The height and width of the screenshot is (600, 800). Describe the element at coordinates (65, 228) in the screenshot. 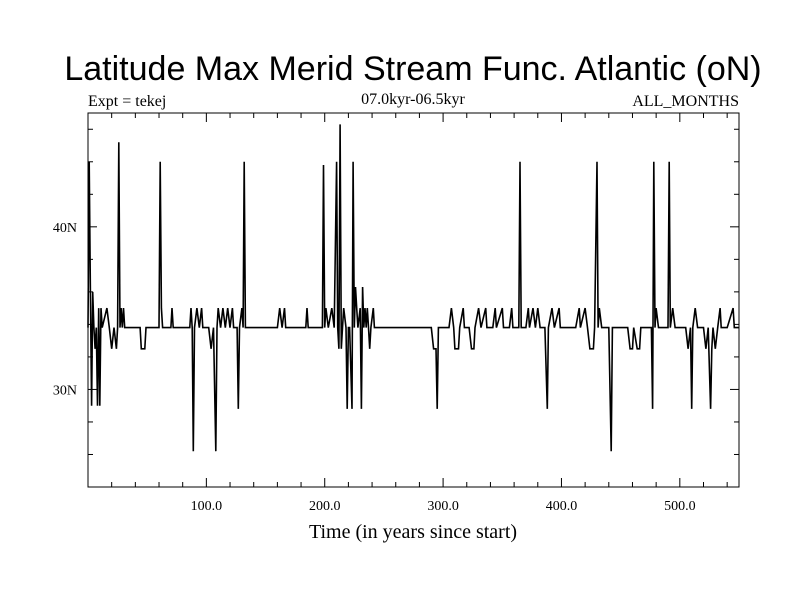

I see `y-tick-label: 40N` at that location.